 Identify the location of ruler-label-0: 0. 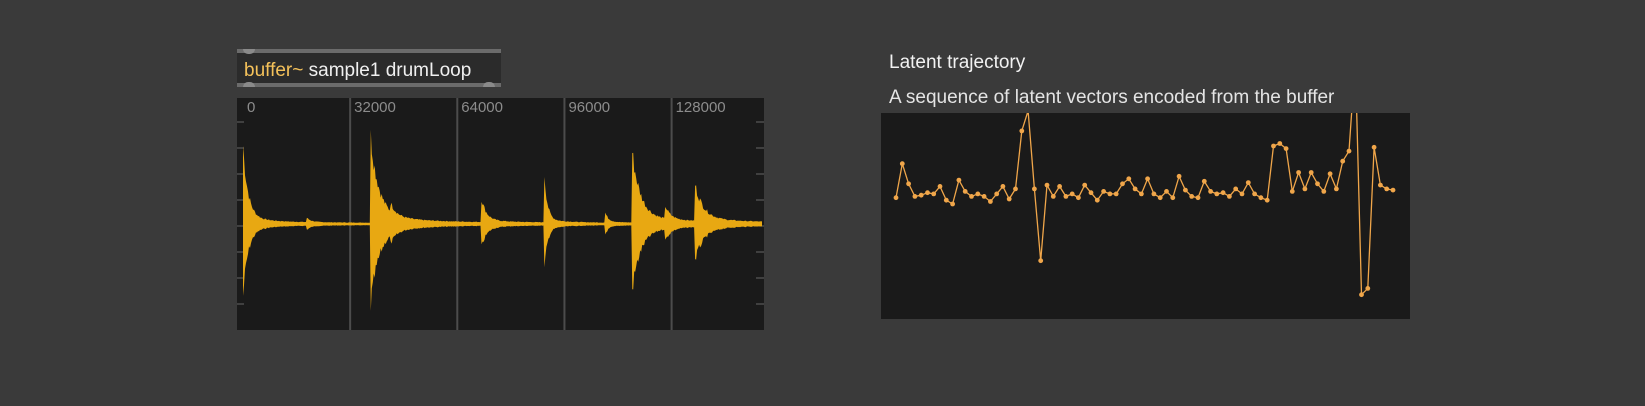
(251, 107).